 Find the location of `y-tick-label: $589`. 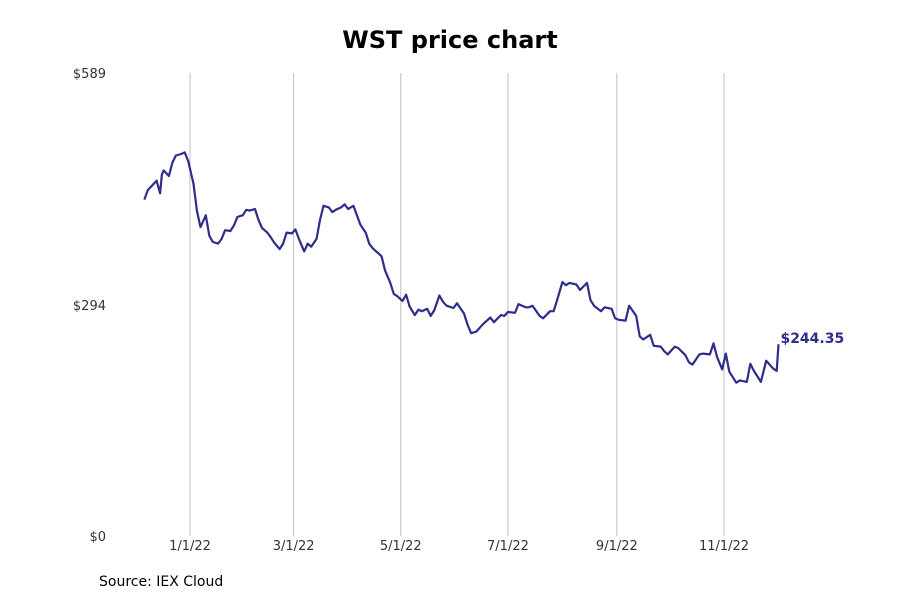

y-tick-label: $589 is located at coordinates (89, 74).